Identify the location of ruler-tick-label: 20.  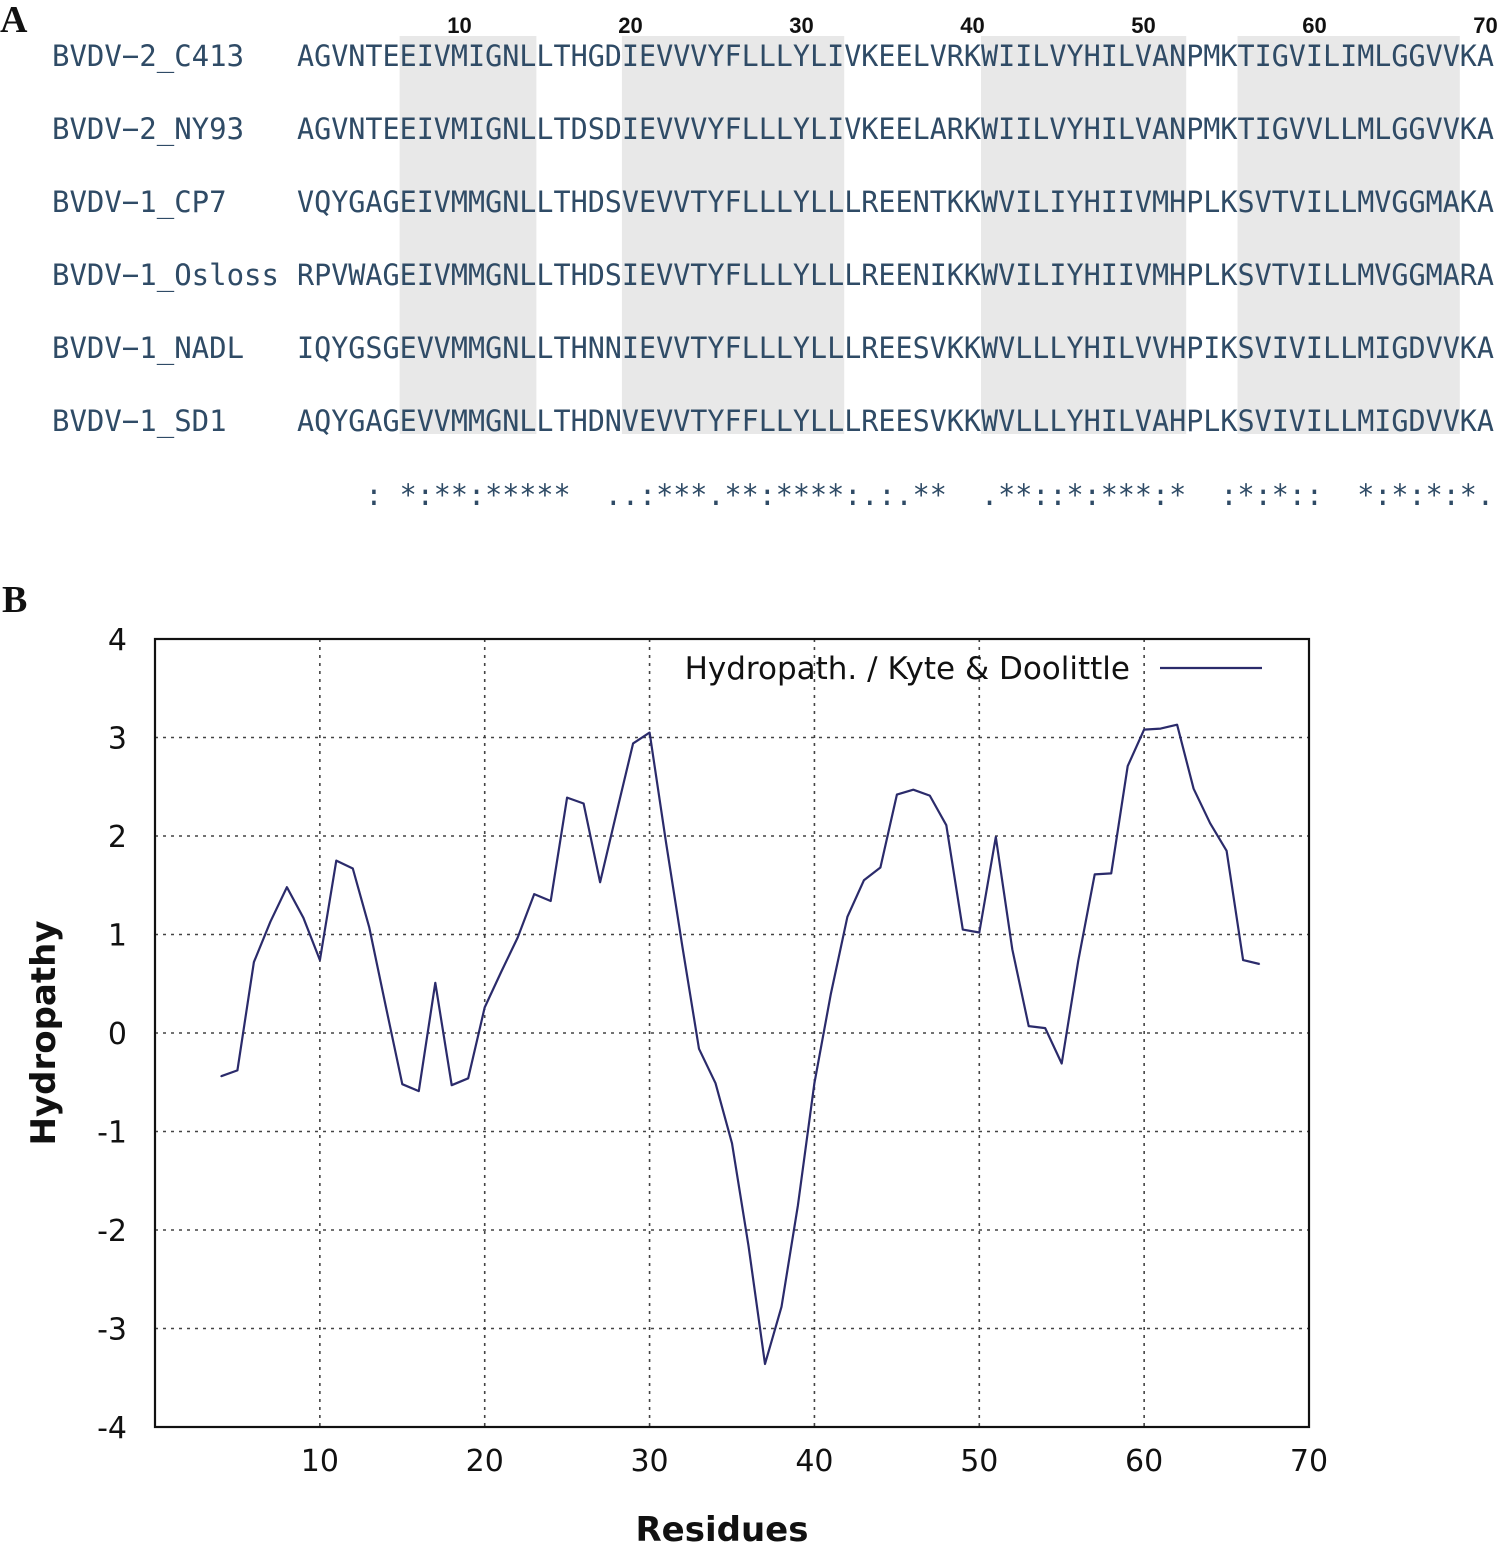
(630, 25).